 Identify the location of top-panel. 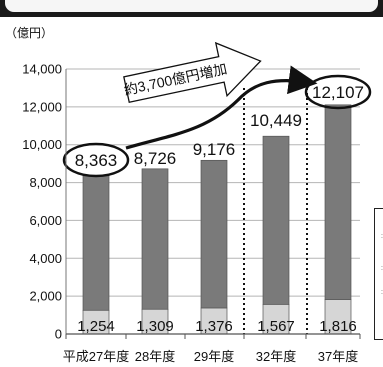
(191, 6).